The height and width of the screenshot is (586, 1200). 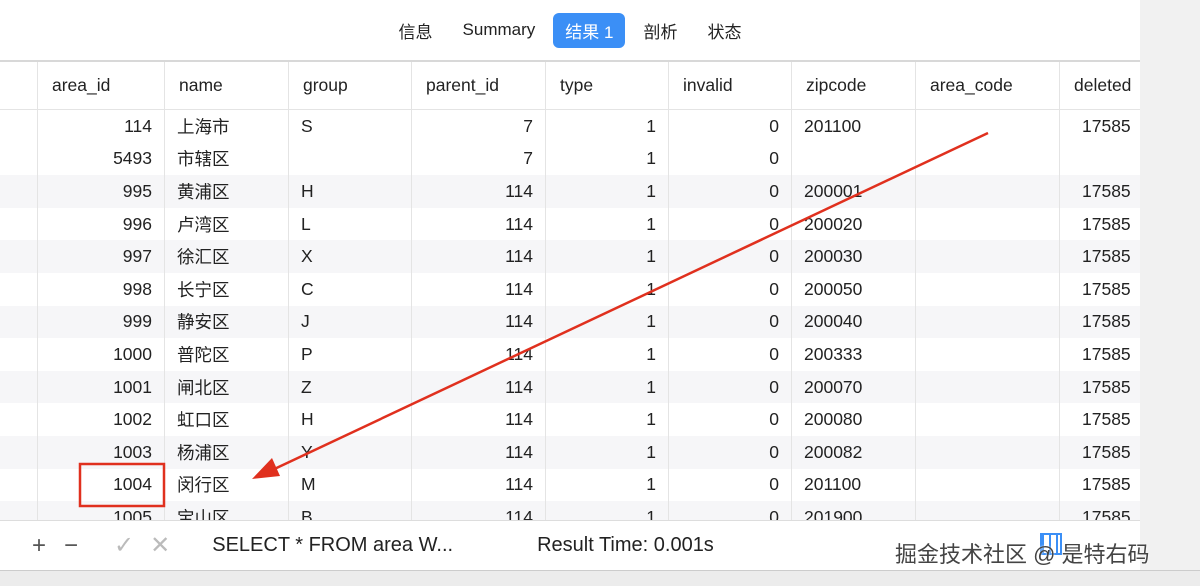 I want to click on cell-area_id: 999, so click(x=101, y=322).